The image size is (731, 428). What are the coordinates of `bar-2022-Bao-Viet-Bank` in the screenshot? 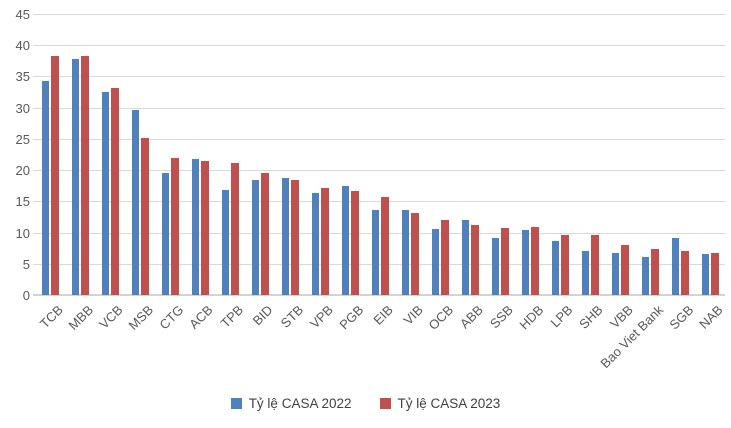 It's located at (645, 275).